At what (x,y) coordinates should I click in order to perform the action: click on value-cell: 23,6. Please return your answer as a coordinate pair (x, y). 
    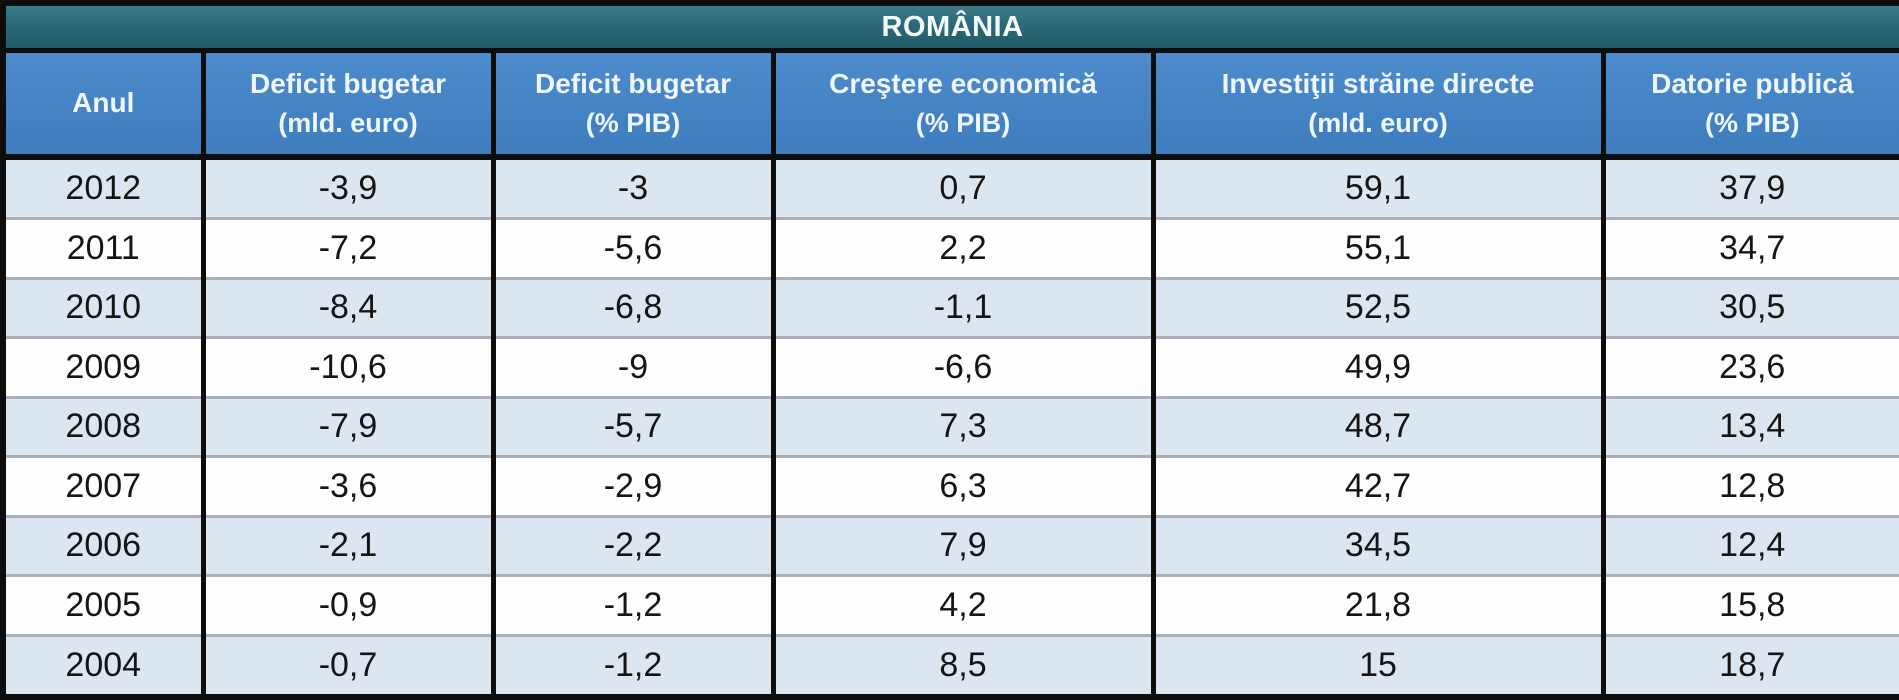
    Looking at the image, I should click on (1749, 367).